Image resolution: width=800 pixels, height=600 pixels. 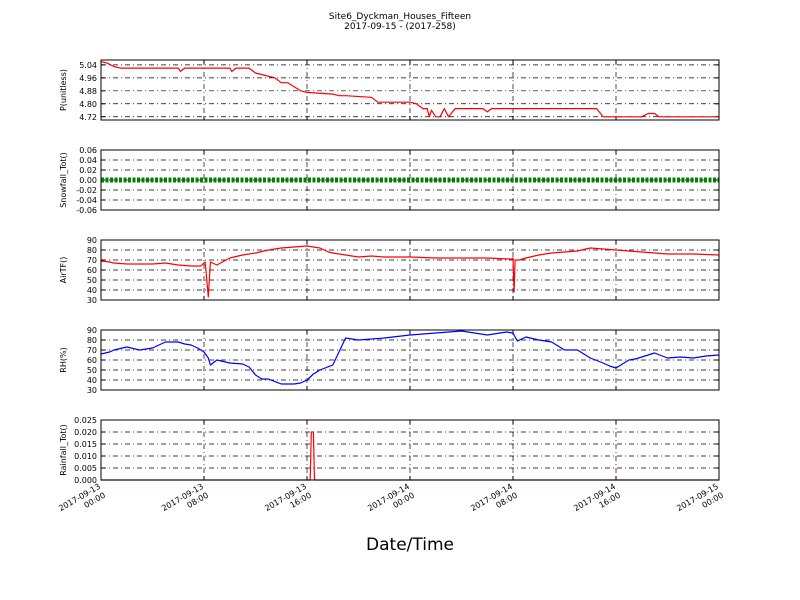 I want to click on y-tick-label: 0.00, so click(x=88, y=180).